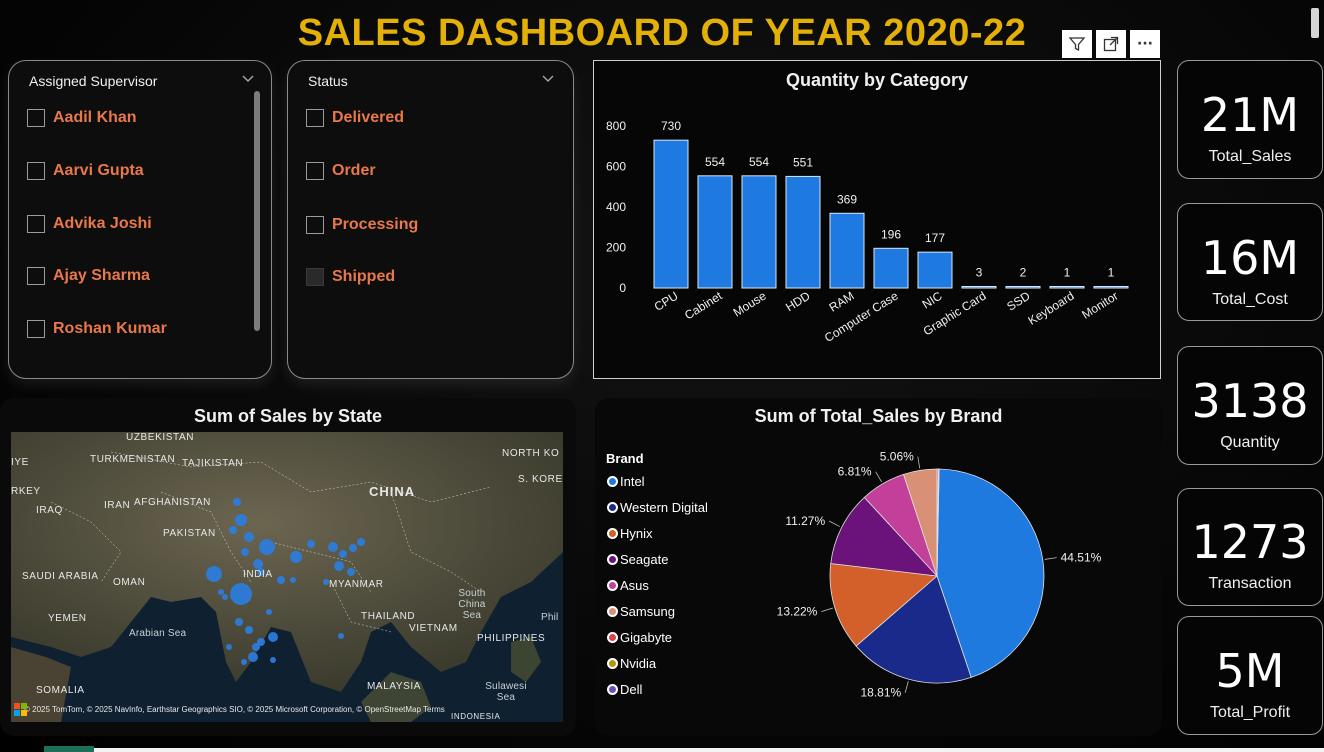 The width and height of the screenshot is (1324, 752). I want to click on legend-item: Dell, so click(624, 689).